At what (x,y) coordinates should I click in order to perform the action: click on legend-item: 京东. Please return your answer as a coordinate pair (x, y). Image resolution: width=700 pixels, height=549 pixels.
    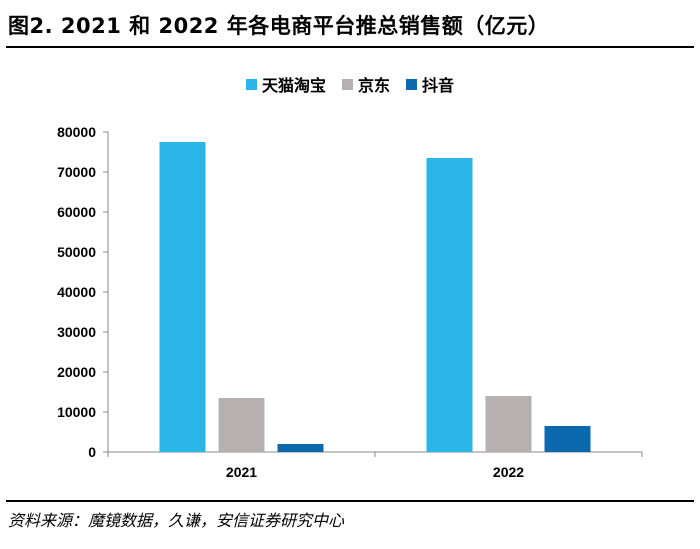
    Looking at the image, I should click on (365, 84).